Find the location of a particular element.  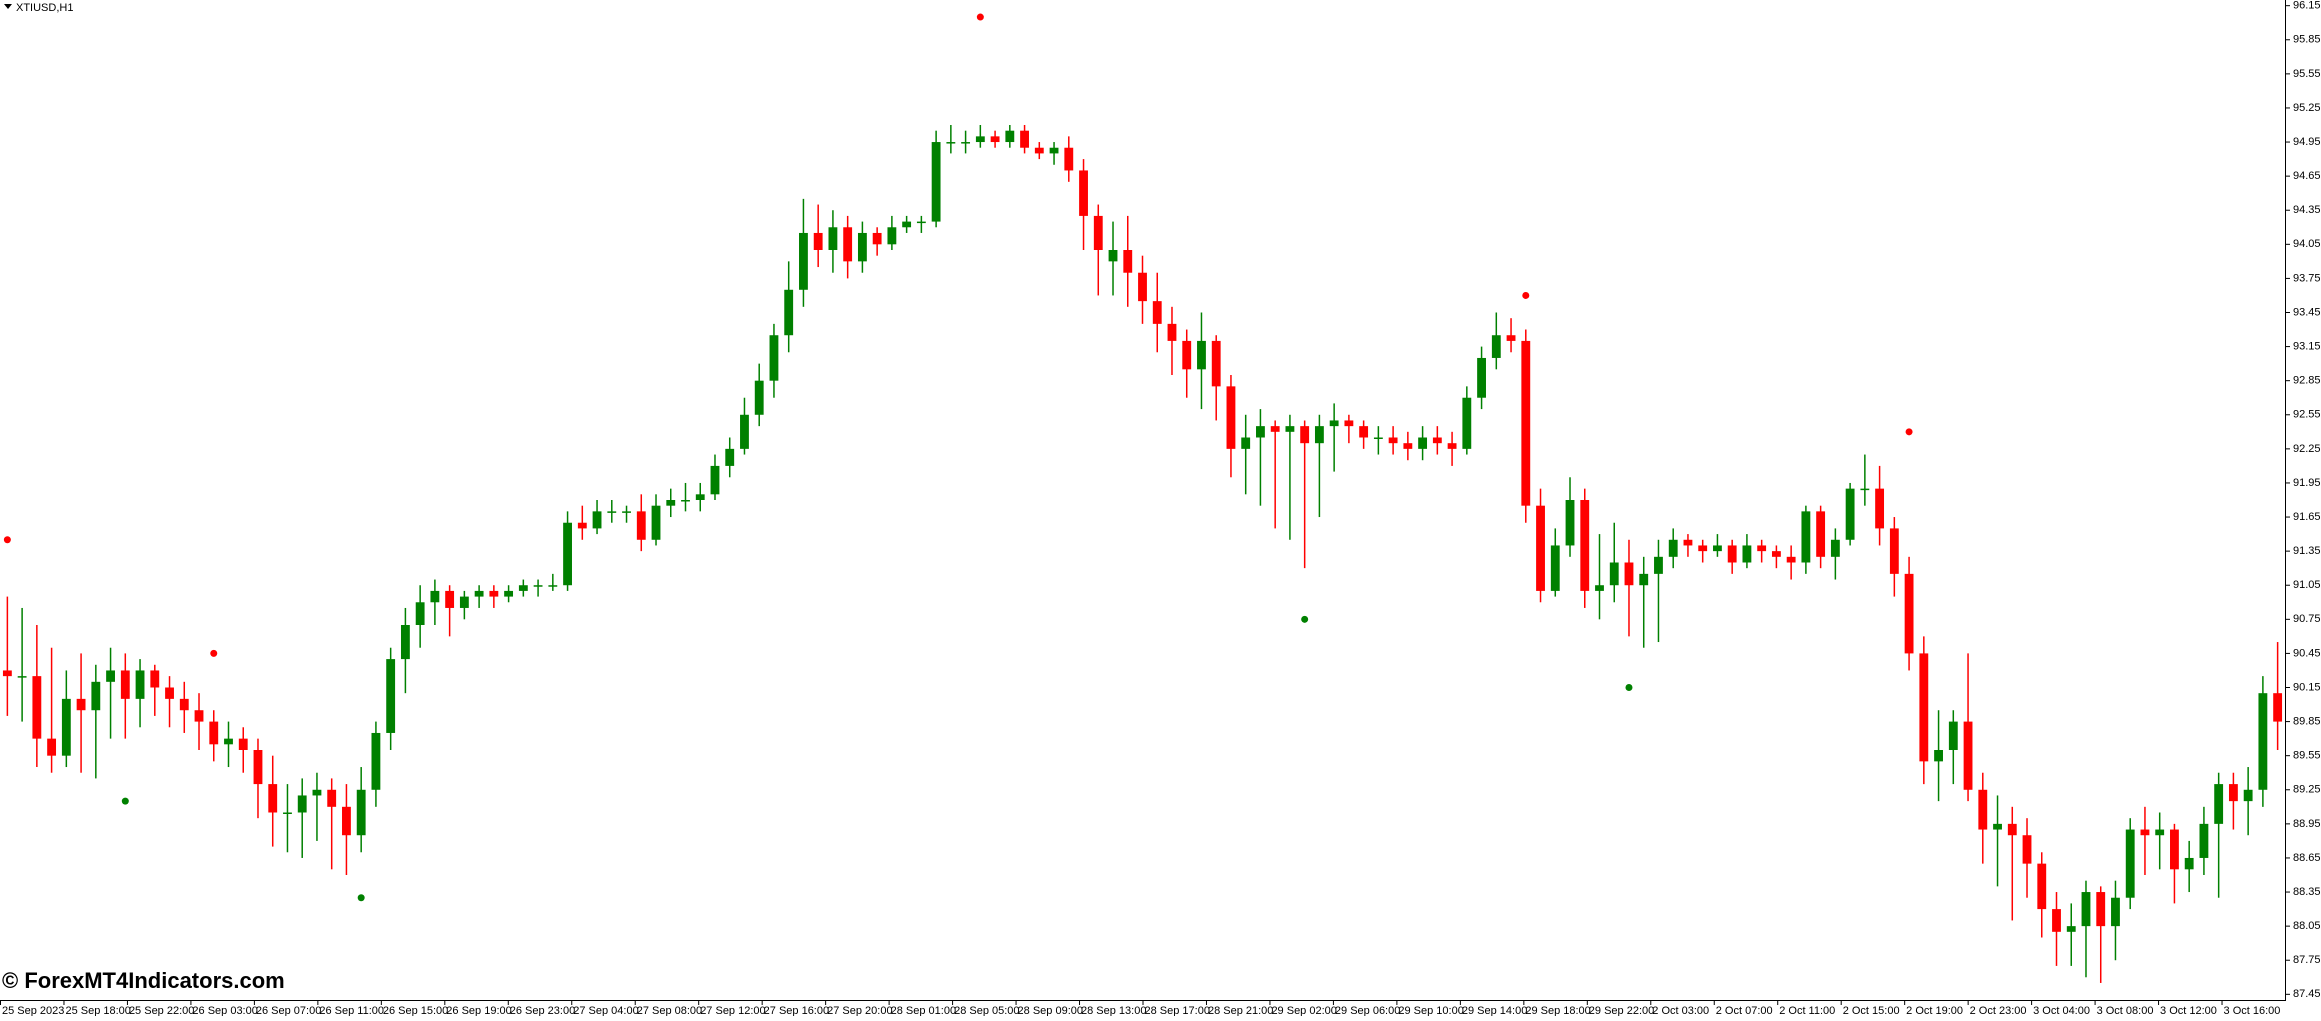

y-tick-label: 92.55 is located at coordinates (2307, 415).